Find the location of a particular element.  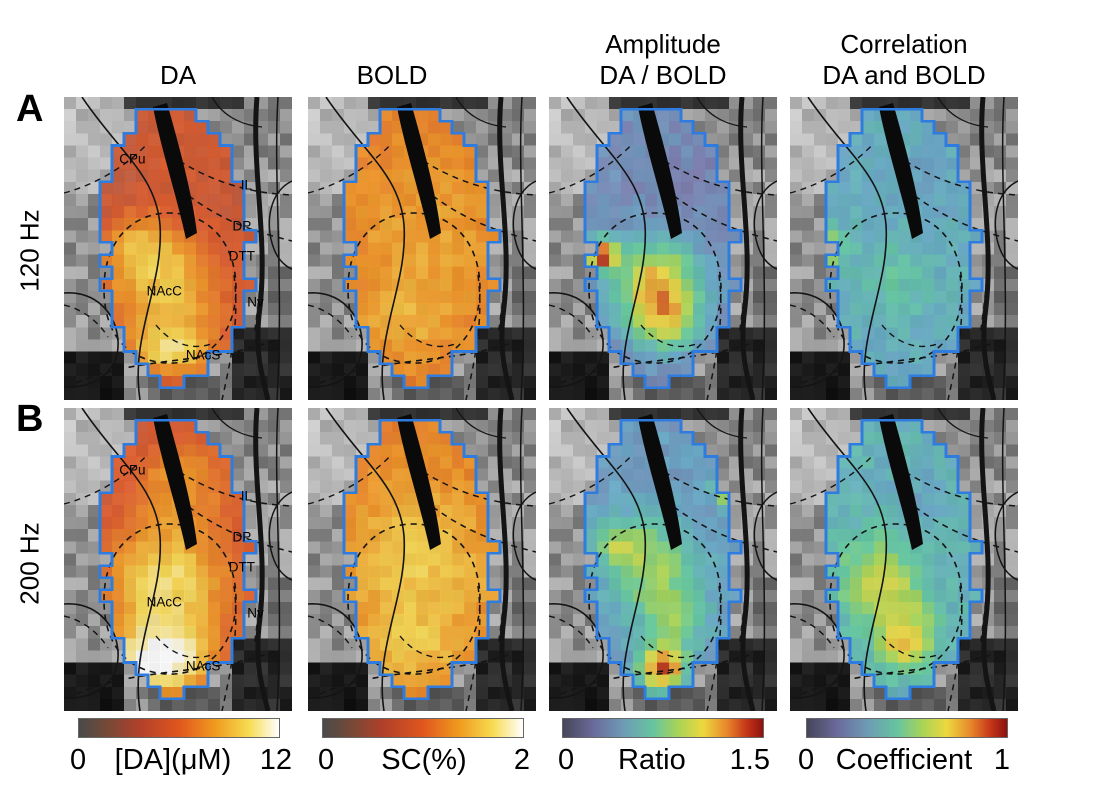

colorbar-da is located at coordinates (179, 728).